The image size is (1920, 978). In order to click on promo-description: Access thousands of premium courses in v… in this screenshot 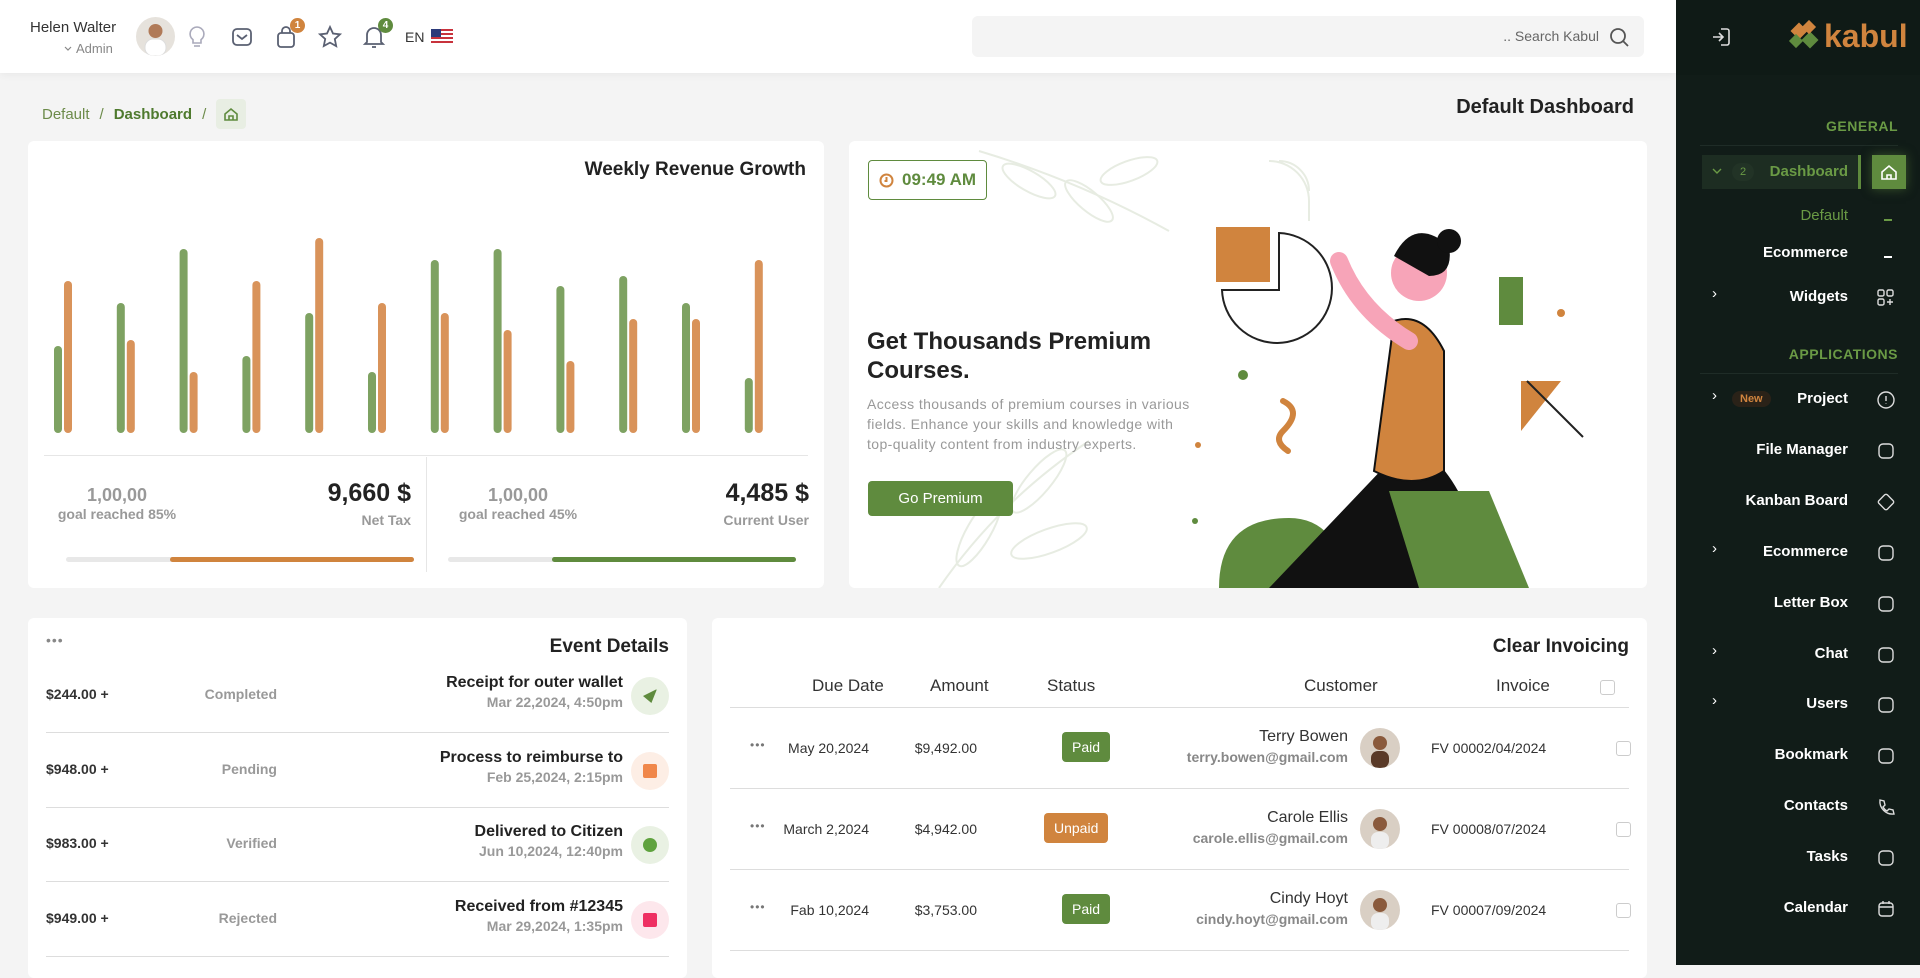, I will do `click(1028, 424)`.